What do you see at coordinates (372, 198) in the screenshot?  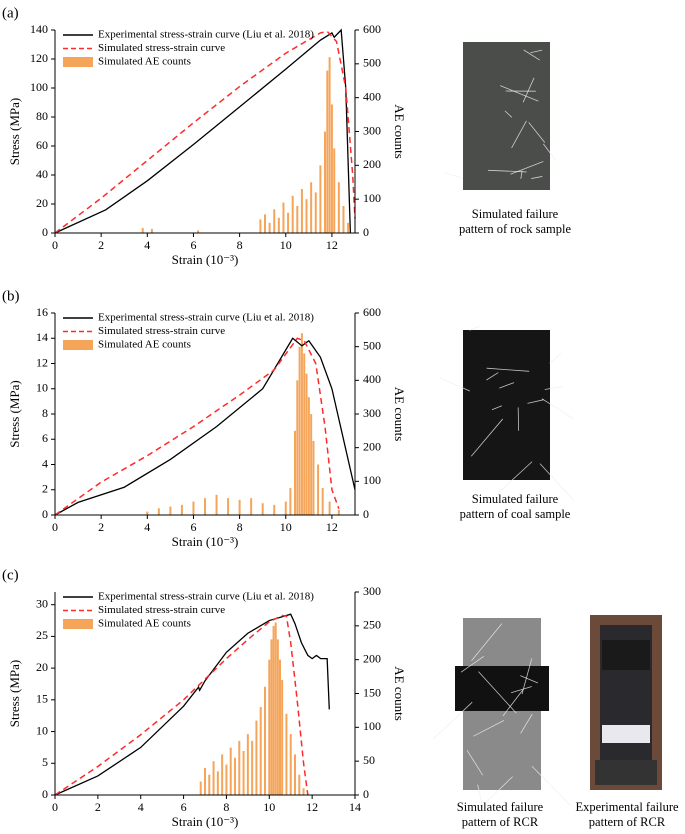 I see `y2-tick-label: 100` at bounding box center [372, 198].